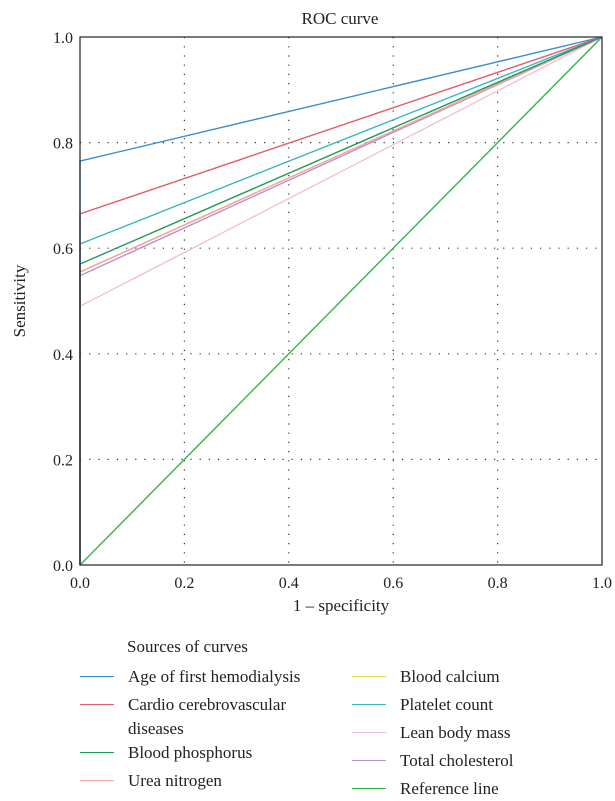 This screenshot has width=615, height=801. I want to click on y-tick-label: 1.0, so click(63, 38).